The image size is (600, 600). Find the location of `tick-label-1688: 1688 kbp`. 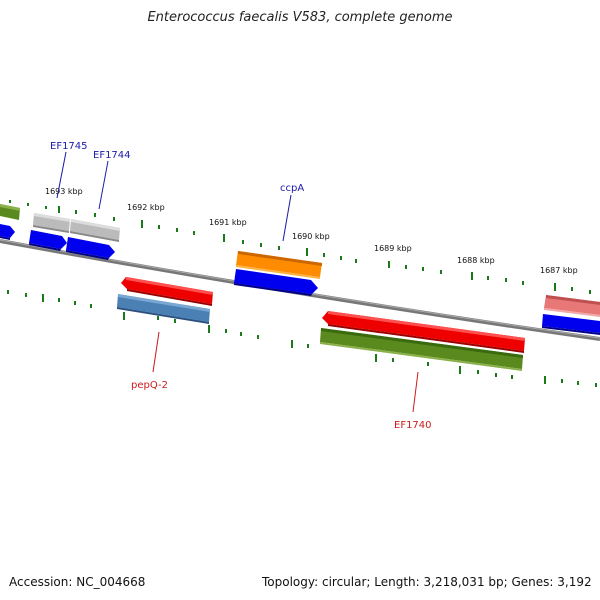

tick-label-1688: 1688 kbp is located at coordinates (476, 260).